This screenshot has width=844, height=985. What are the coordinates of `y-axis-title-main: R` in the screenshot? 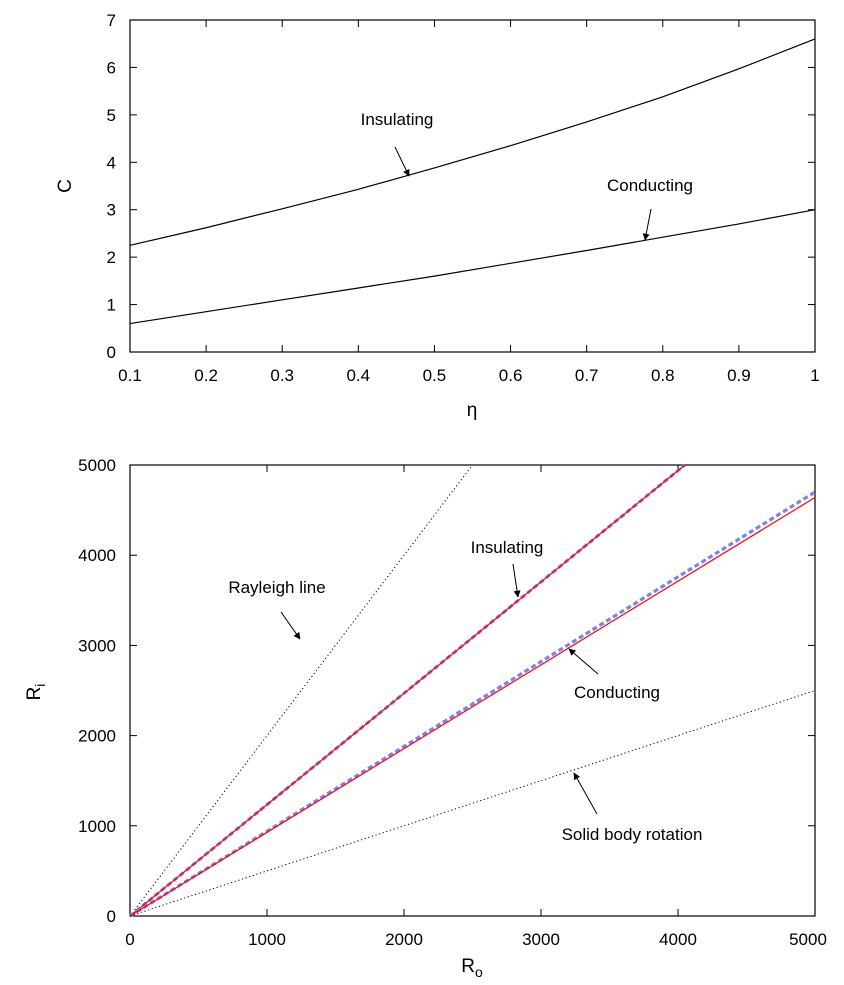 It's located at (34, 694).